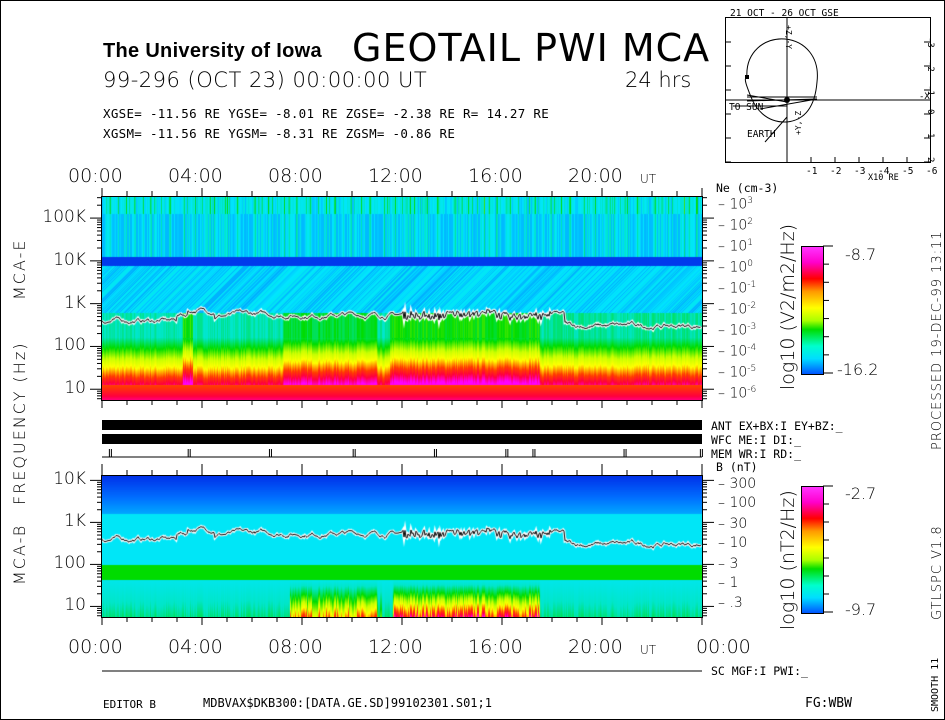  I want to click on ne-tick-label: – 10-6, so click(737, 393).